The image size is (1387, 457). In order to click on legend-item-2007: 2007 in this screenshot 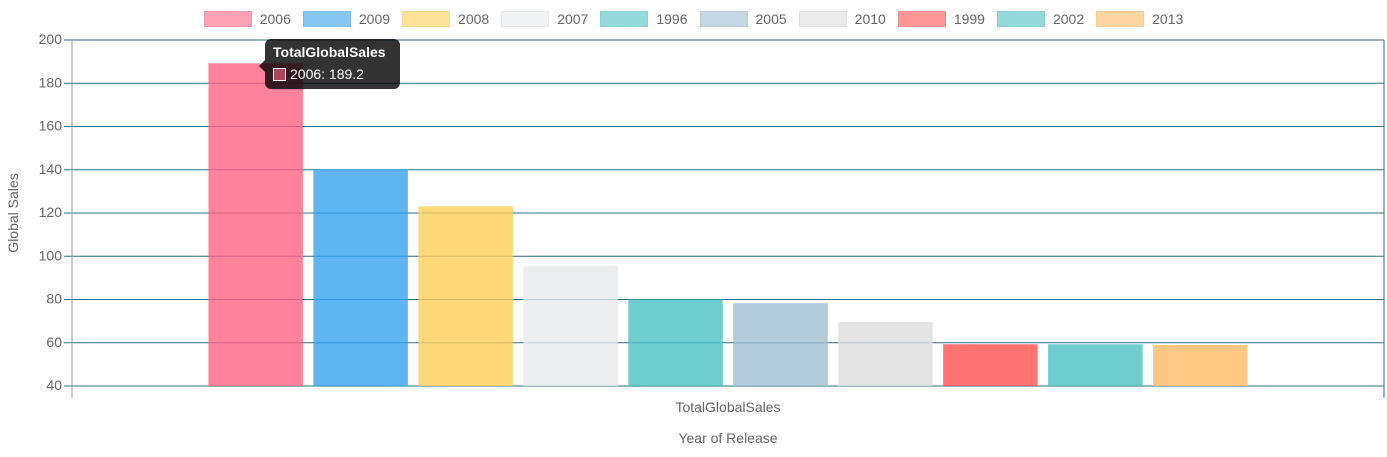, I will do `click(544, 19)`.